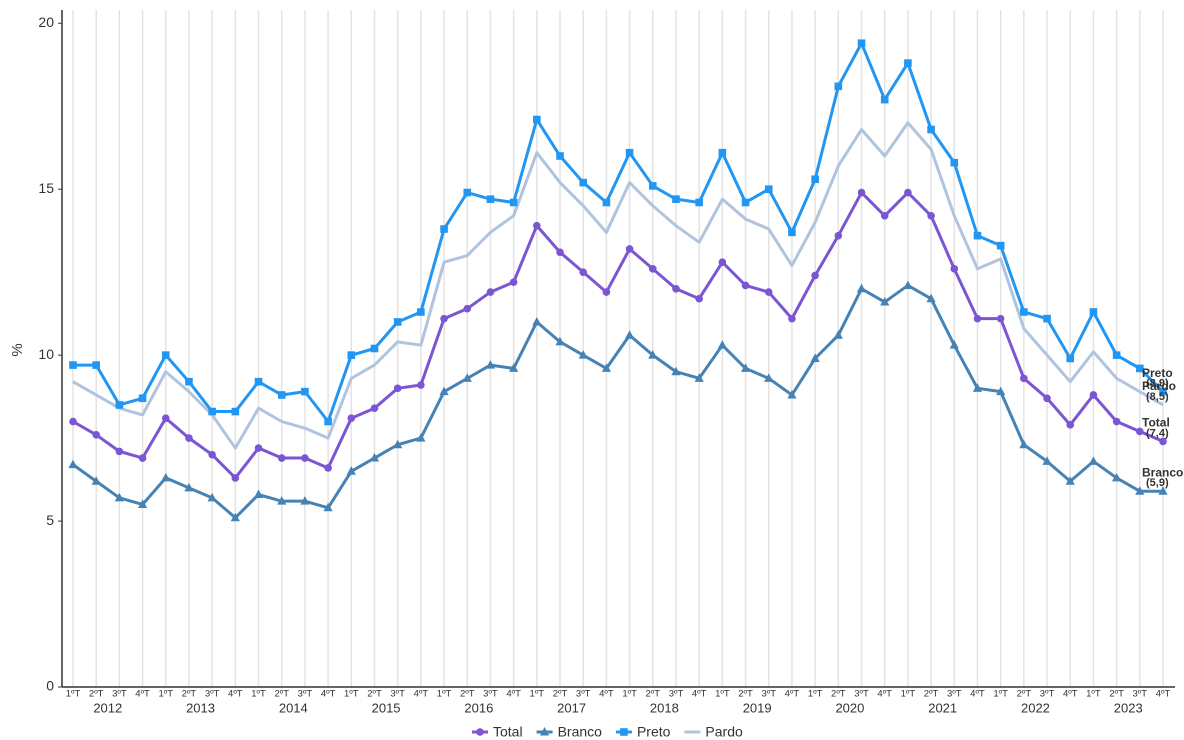 The height and width of the screenshot is (740, 1184). I want to click on year-label: 2023, so click(1128, 707).